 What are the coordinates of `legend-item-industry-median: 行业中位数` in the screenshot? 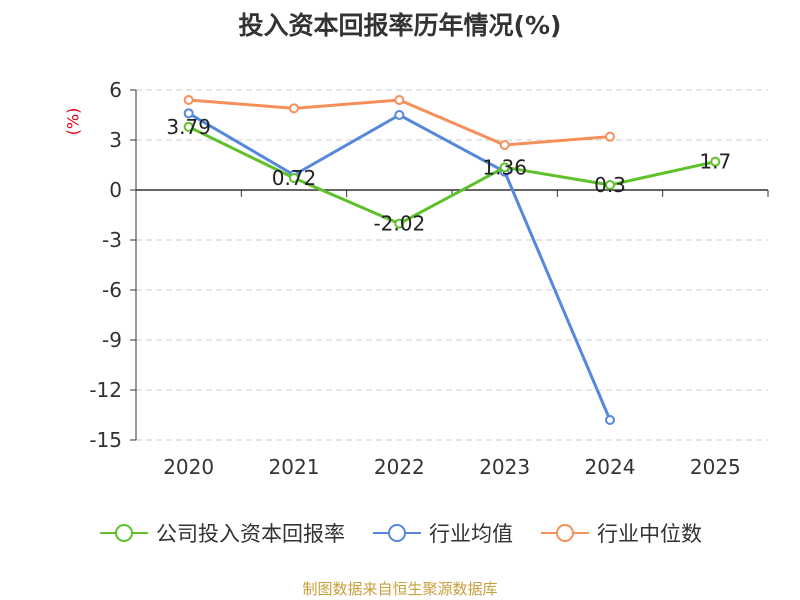 It's located at (620, 533).